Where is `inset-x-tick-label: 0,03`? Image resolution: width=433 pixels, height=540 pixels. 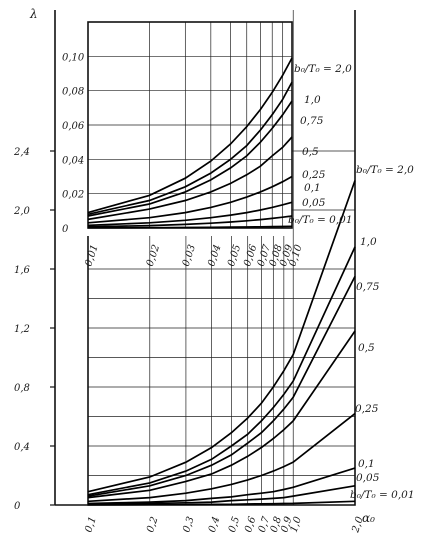 inset-x-tick-label: 0,03 is located at coordinates (189, 255).